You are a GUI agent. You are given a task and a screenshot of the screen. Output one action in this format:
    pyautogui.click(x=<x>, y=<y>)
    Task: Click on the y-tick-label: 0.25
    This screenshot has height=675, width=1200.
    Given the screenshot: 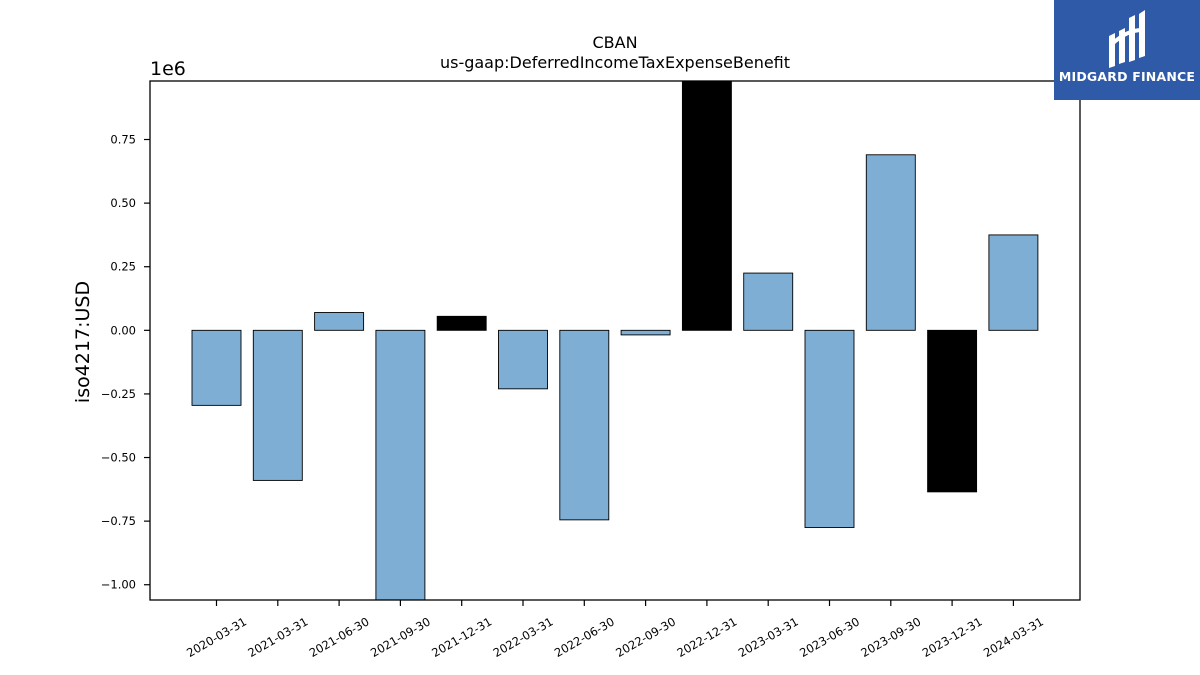 What is the action you would take?
    pyautogui.click(x=123, y=267)
    